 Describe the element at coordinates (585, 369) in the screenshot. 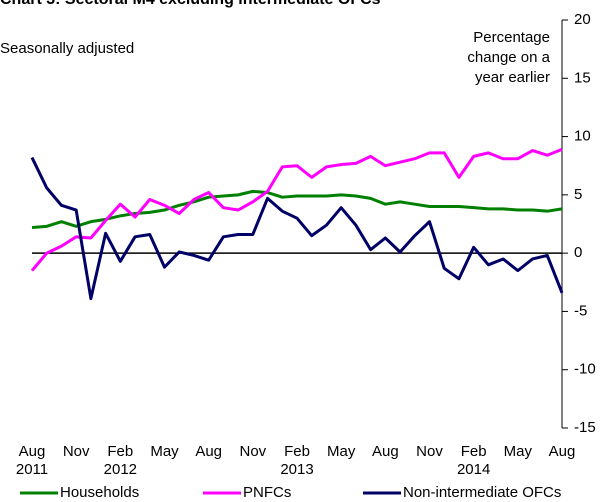

I see `y-tick-label: -10` at that location.